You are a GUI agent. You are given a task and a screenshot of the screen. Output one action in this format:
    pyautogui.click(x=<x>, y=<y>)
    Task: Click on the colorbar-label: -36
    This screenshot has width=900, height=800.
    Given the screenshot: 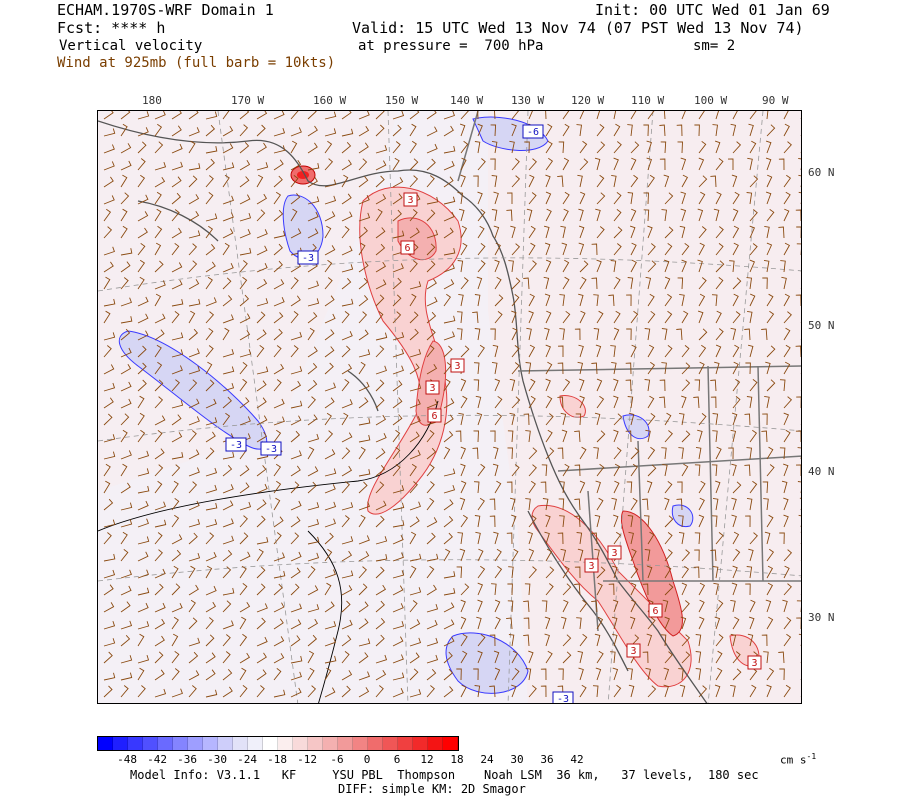 What is the action you would take?
    pyautogui.click(x=187, y=759)
    